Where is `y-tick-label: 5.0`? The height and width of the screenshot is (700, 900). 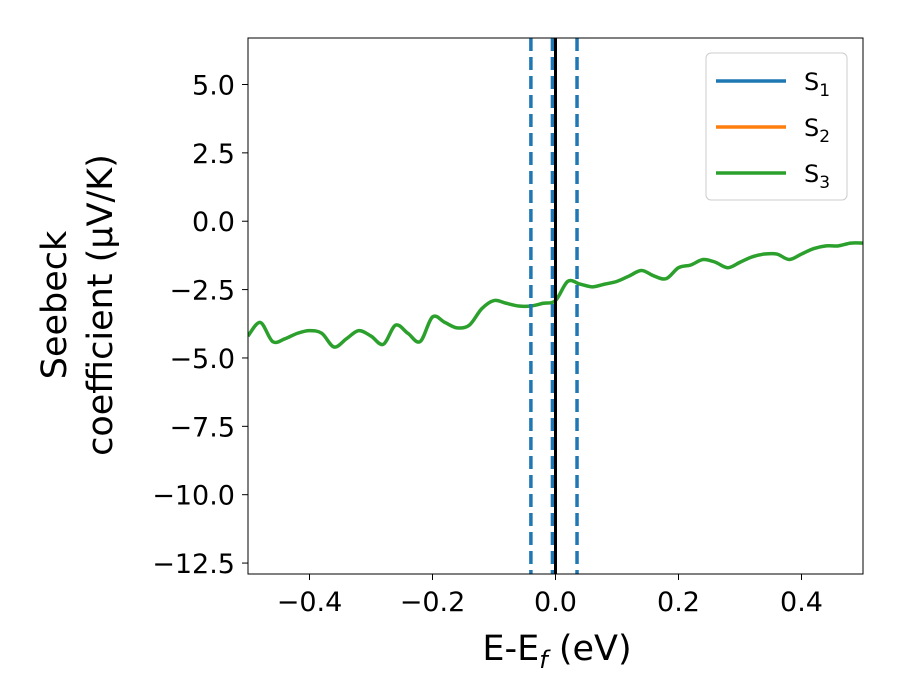
y-tick-label: 5.0 is located at coordinates (213, 85).